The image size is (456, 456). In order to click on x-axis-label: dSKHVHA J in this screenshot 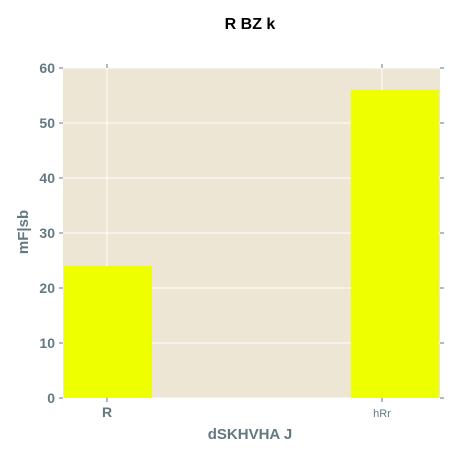, I will do `click(250, 434)`.